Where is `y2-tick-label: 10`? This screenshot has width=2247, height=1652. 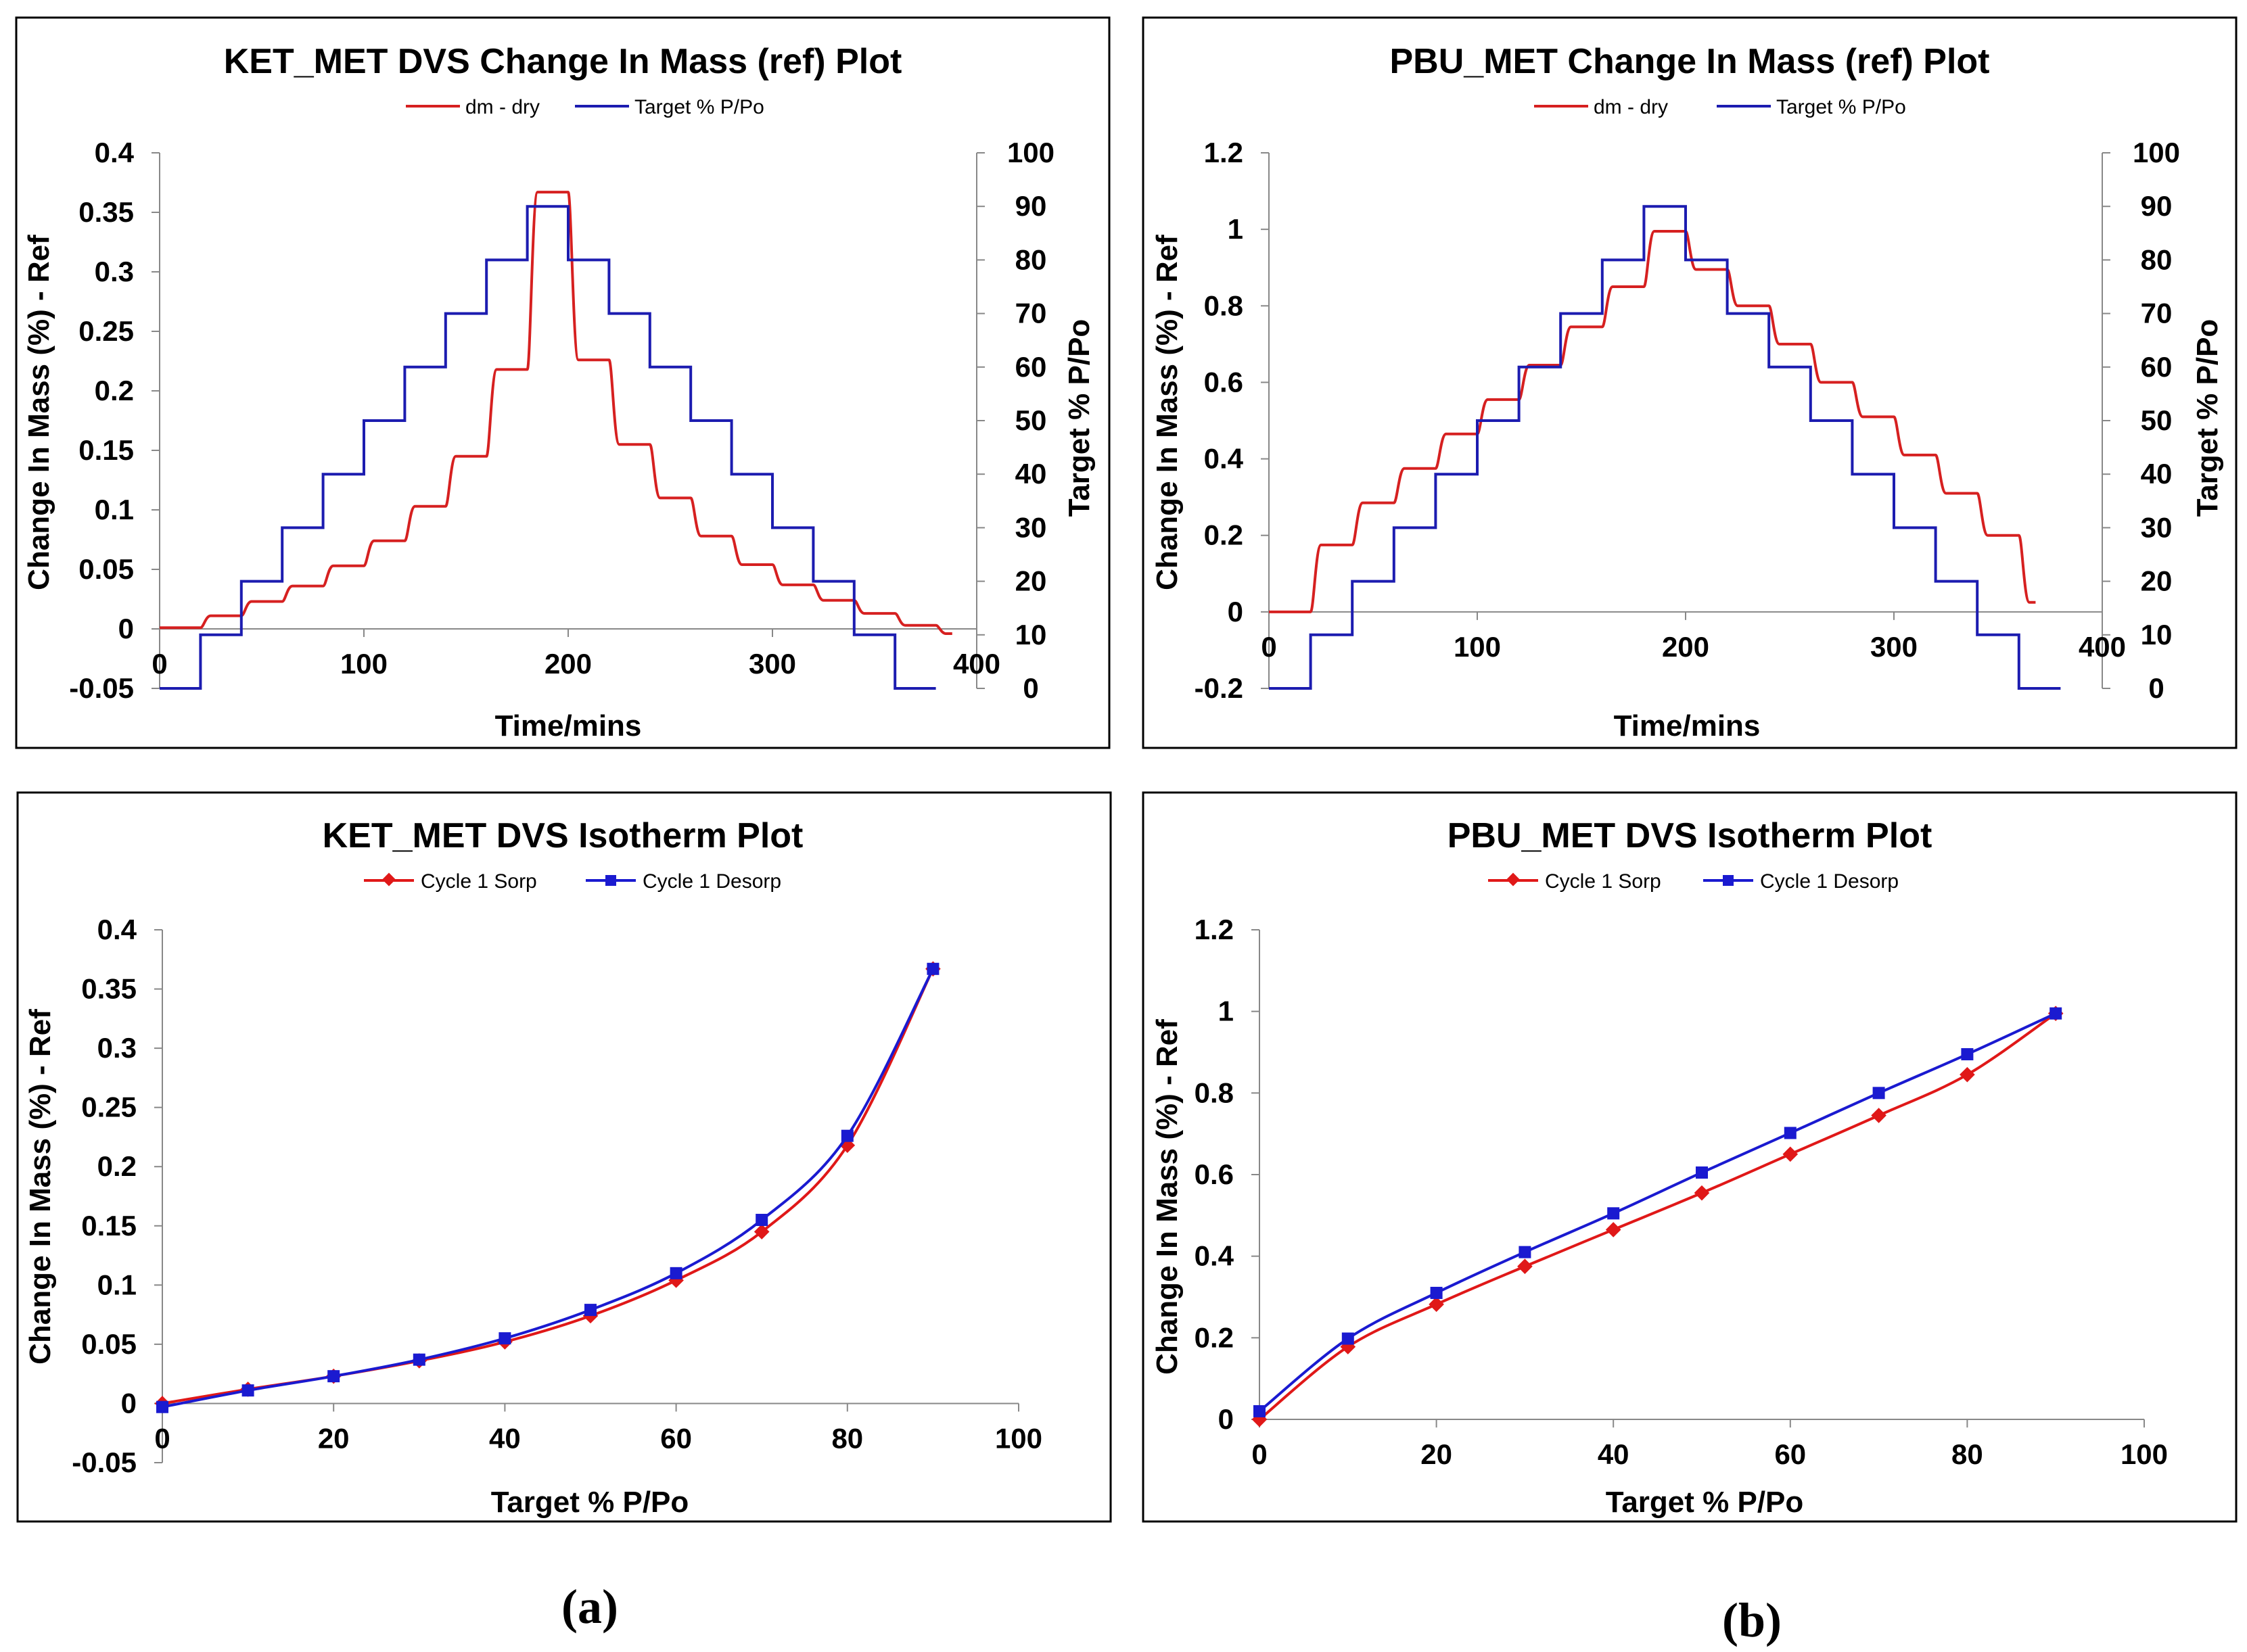
y2-tick-label: 10 is located at coordinates (2157, 635).